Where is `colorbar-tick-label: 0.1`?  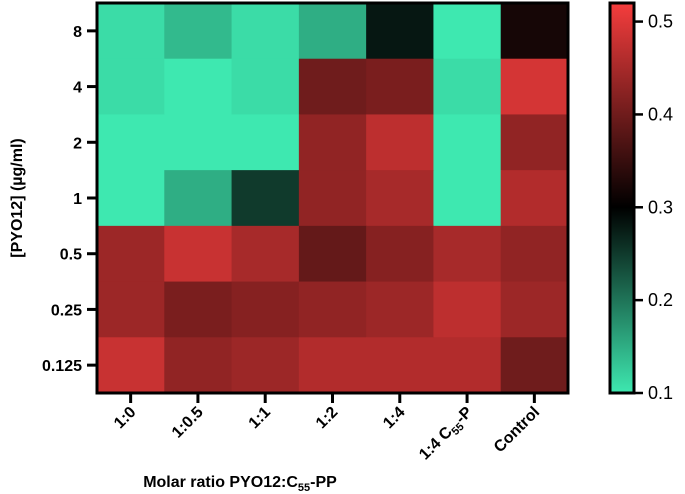
colorbar-tick-label: 0.1 is located at coordinates (660, 393).